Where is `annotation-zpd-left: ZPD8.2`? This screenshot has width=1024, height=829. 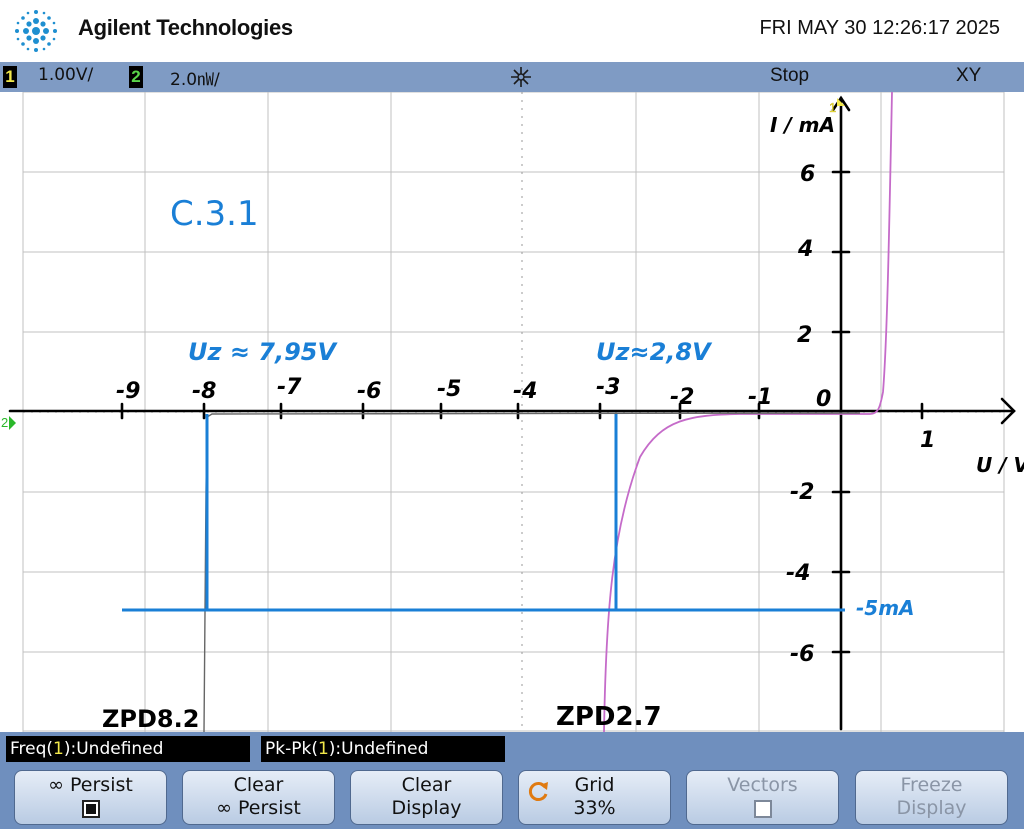 annotation-zpd-left: ZPD8.2 is located at coordinates (150, 718).